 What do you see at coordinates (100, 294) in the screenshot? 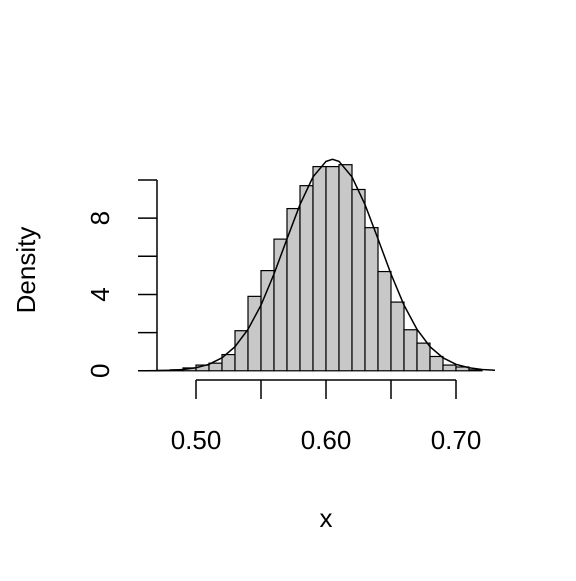
I see `y-tick-label: 4` at bounding box center [100, 294].